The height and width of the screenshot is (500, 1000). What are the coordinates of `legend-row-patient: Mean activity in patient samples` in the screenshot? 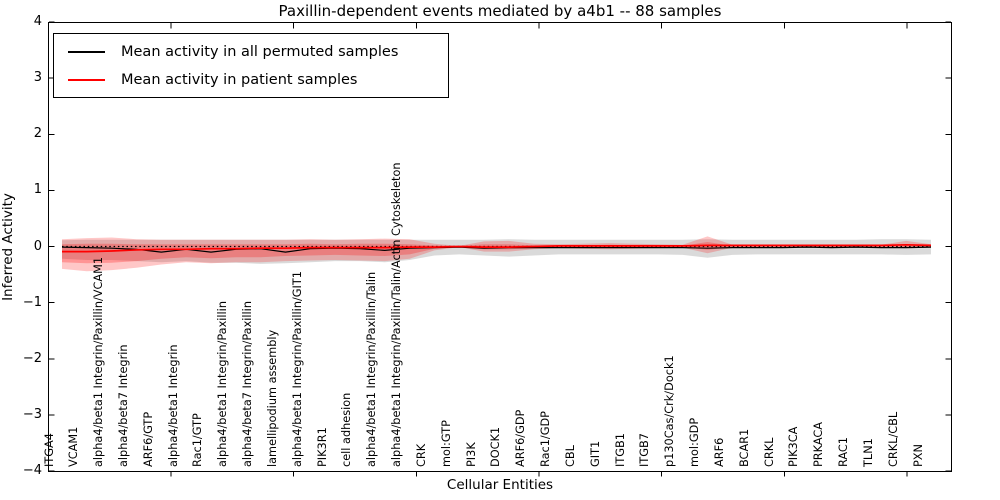 It's located at (251, 80).